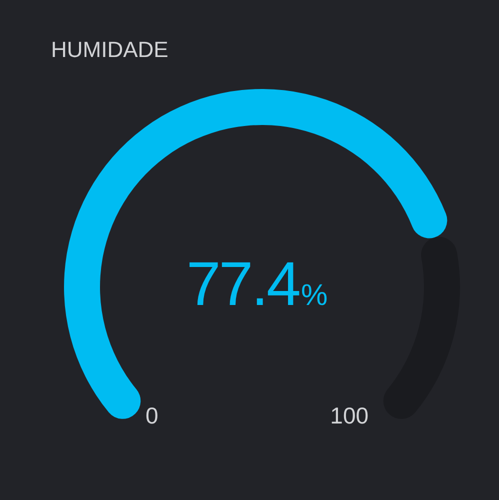 The width and height of the screenshot is (499, 500). What do you see at coordinates (109, 49) in the screenshot?
I see `chart-title: HUMIDADE` at bounding box center [109, 49].